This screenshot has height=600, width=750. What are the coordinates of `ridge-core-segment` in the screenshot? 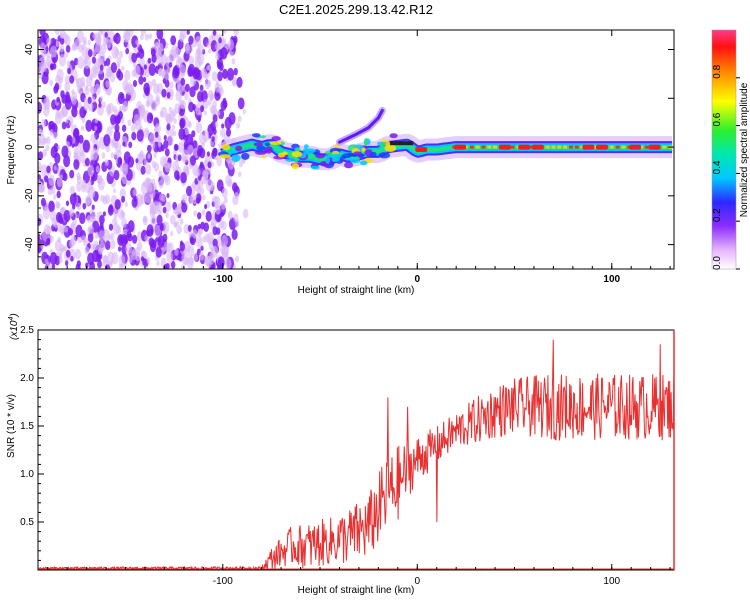 It's located at (559, 147).